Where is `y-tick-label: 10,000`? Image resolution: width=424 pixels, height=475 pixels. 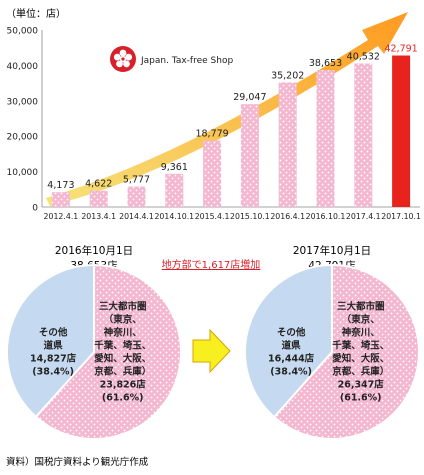 y-tick-label: 10,000 is located at coordinates (23, 173).